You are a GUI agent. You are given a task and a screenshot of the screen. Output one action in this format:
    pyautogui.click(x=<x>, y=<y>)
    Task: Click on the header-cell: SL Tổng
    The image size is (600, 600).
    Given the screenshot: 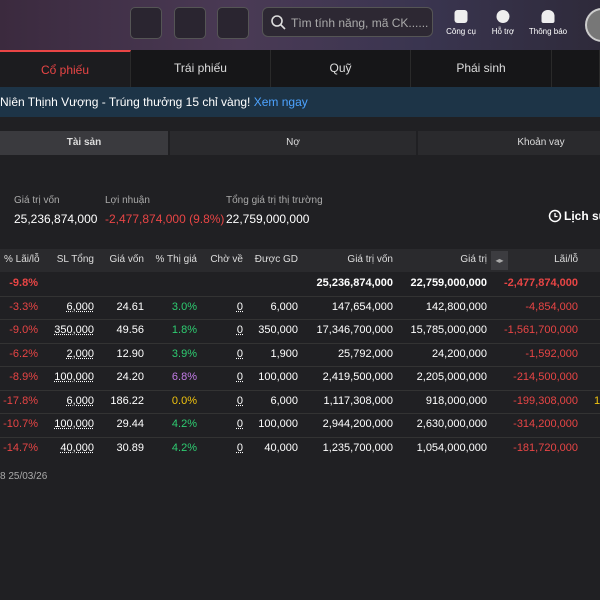 What is the action you would take?
    pyautogui.click(x=75, y=259)
    